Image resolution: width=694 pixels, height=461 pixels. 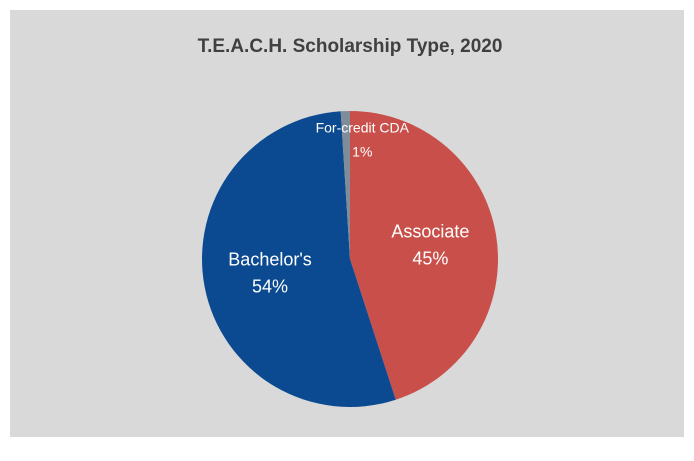 I want to click on data-label-value: 1%, so click(x=362, y=151).